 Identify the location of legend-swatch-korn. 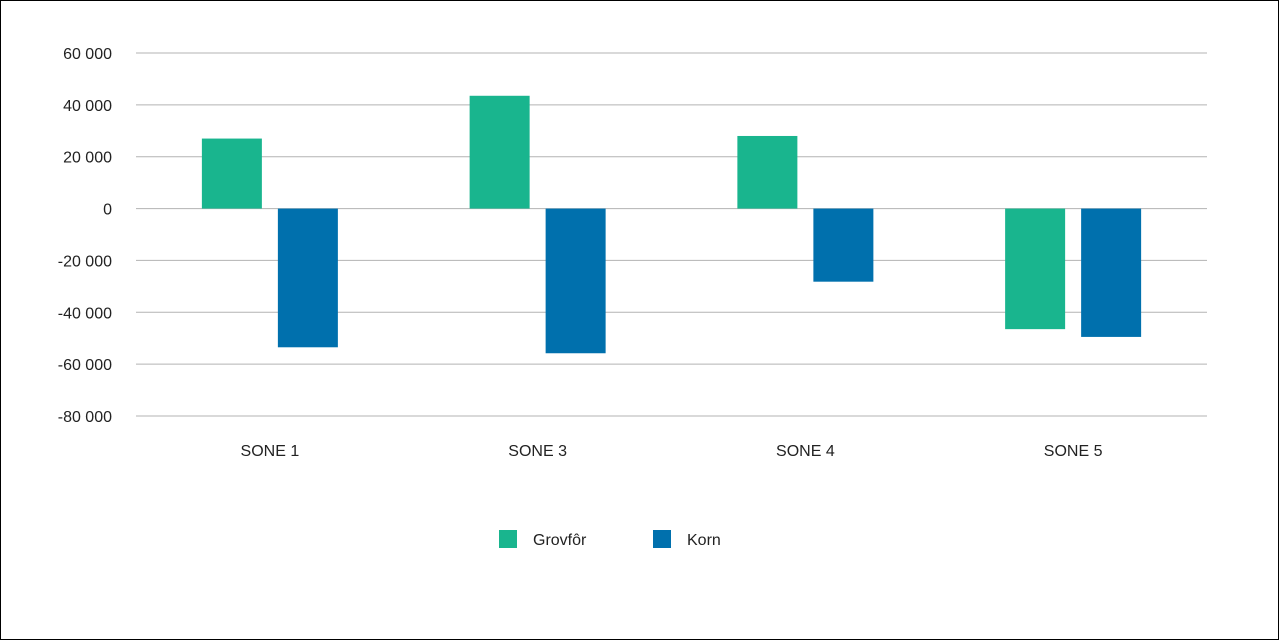
(662, 539).